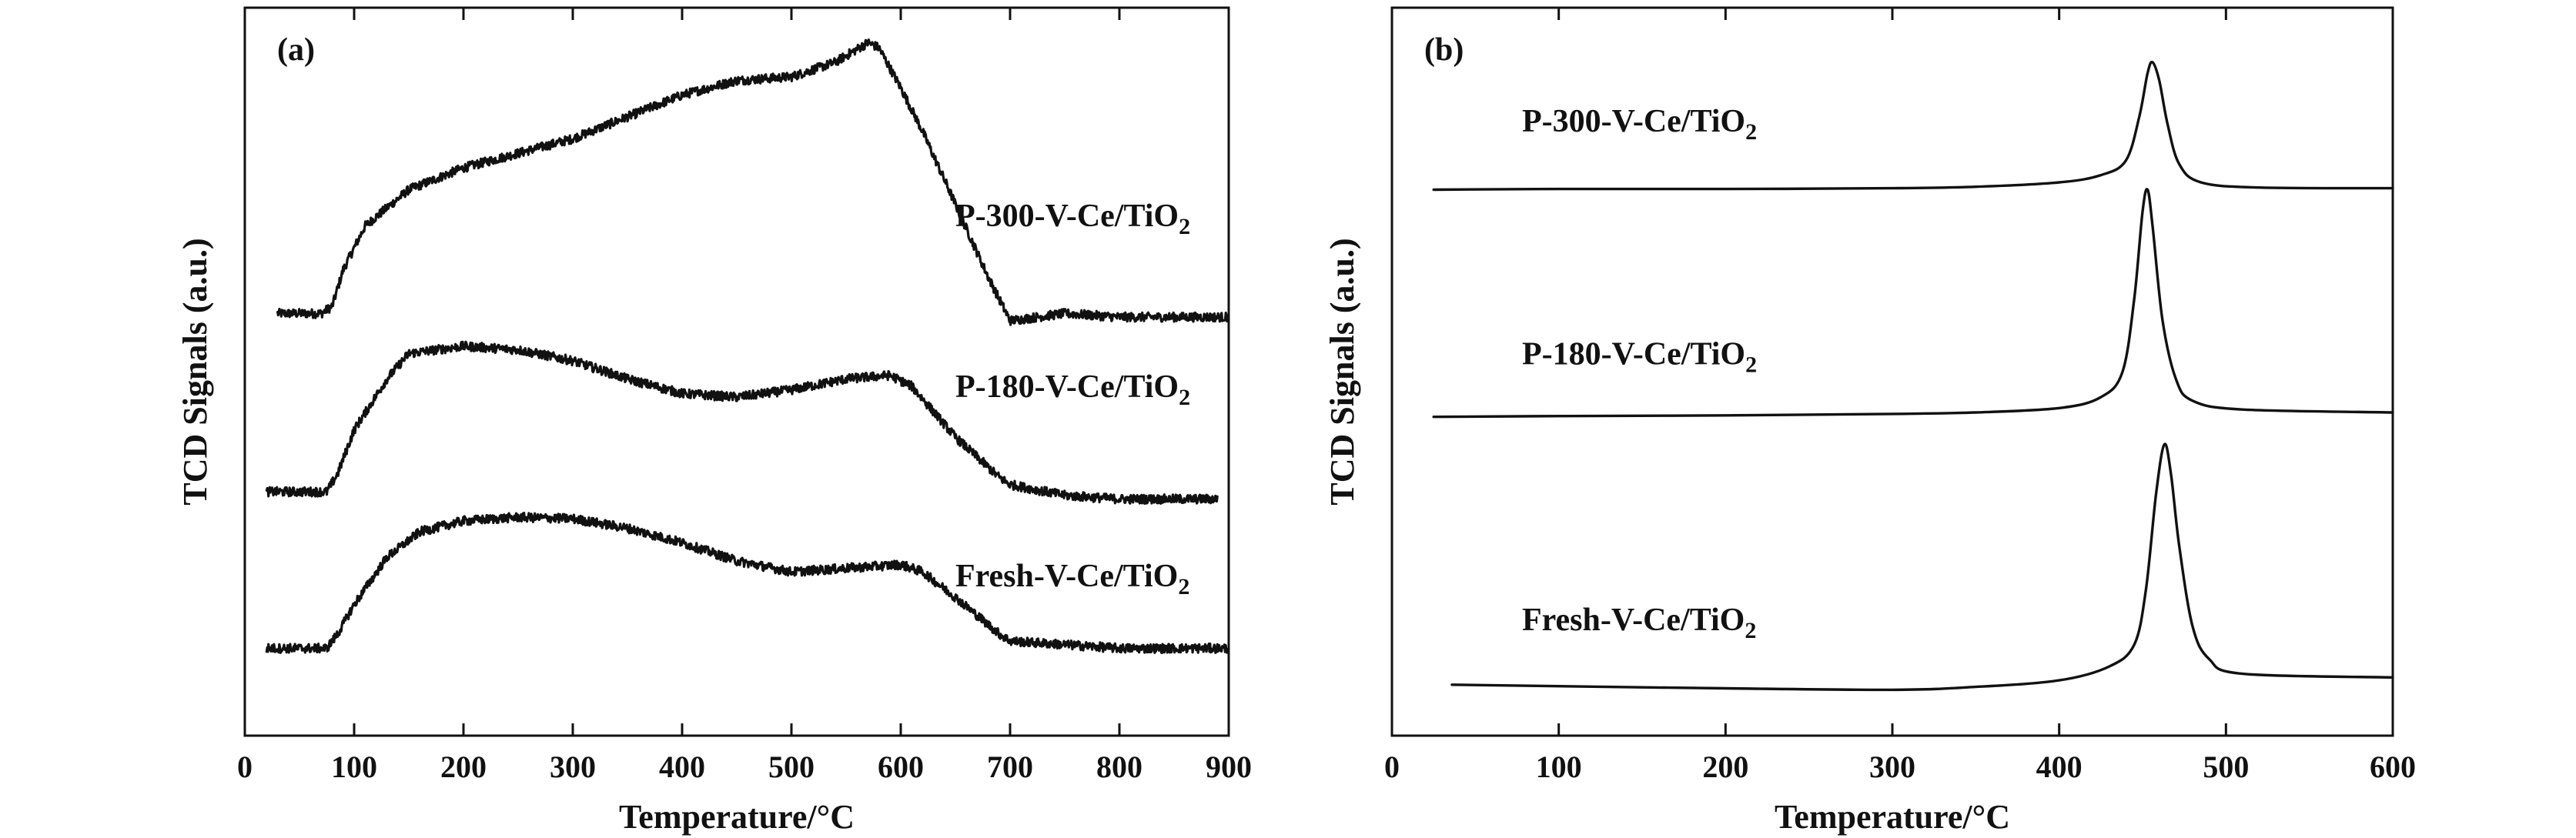 The image size is (2576, 838). Describe the element at coordinates (1444, 50) in the screenshot. I see `panel-label: (b)` at that location.